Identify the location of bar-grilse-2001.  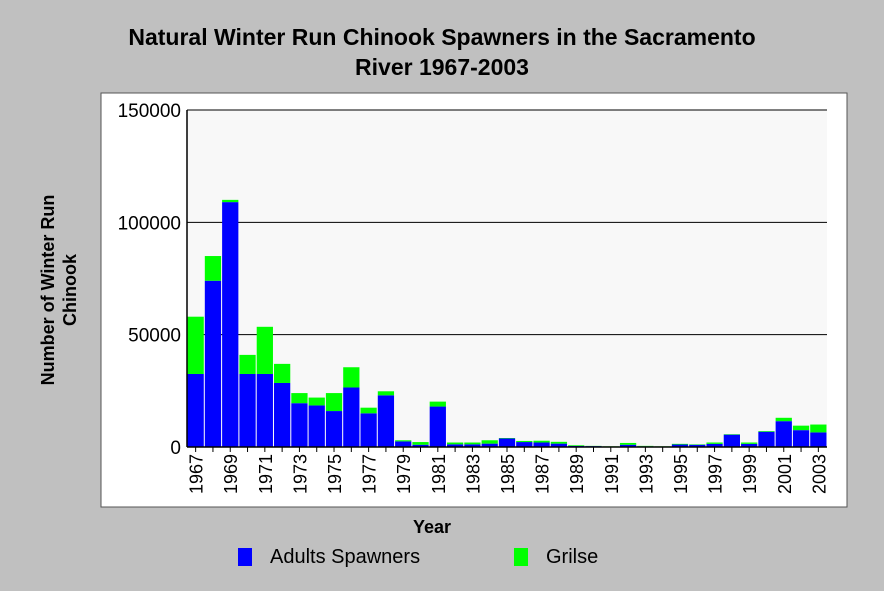
(783, 419).